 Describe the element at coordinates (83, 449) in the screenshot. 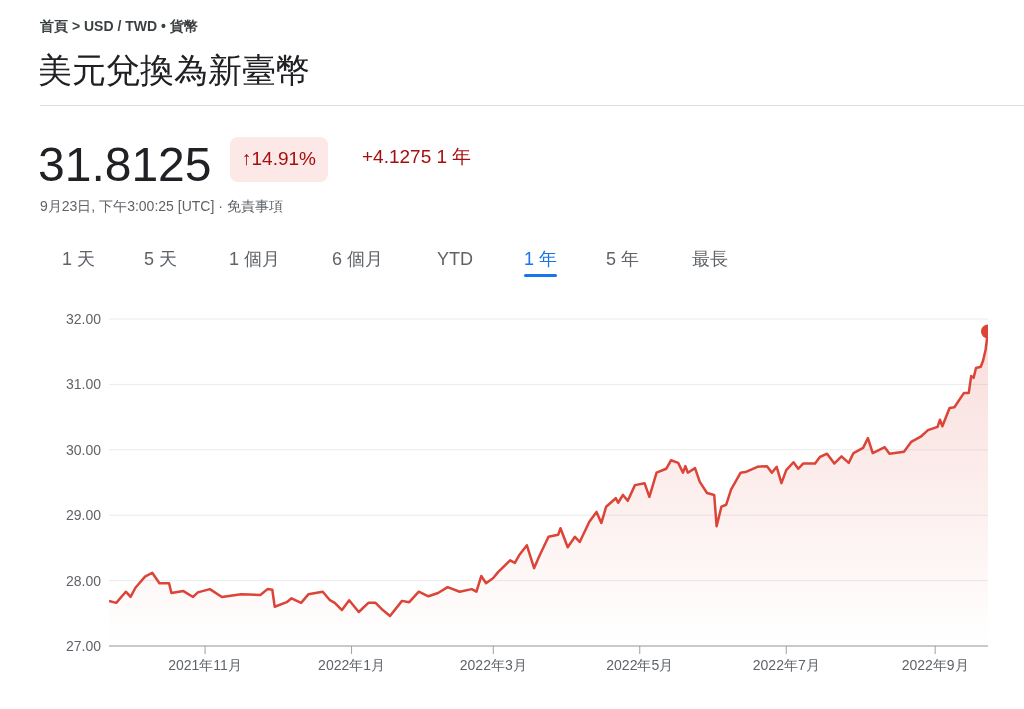

I see `y-tick-label: 30.00` at that location.